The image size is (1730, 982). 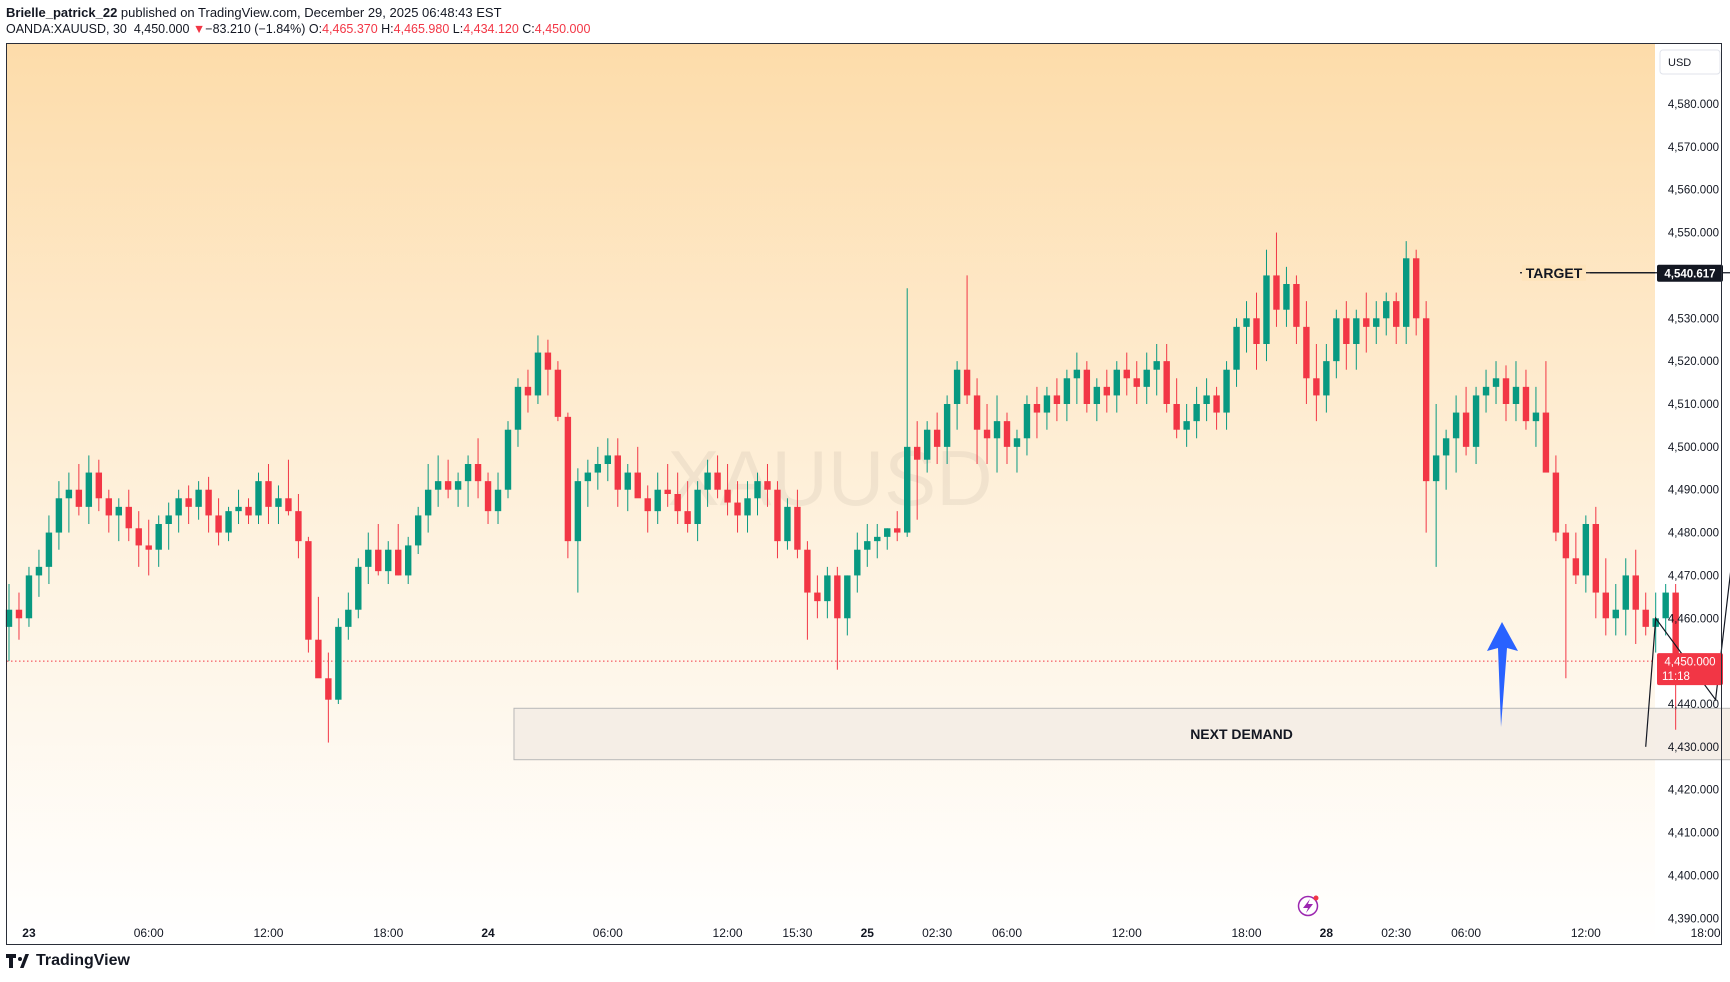 I want to click on currency-button: USD, so click(x=1690, y=62).